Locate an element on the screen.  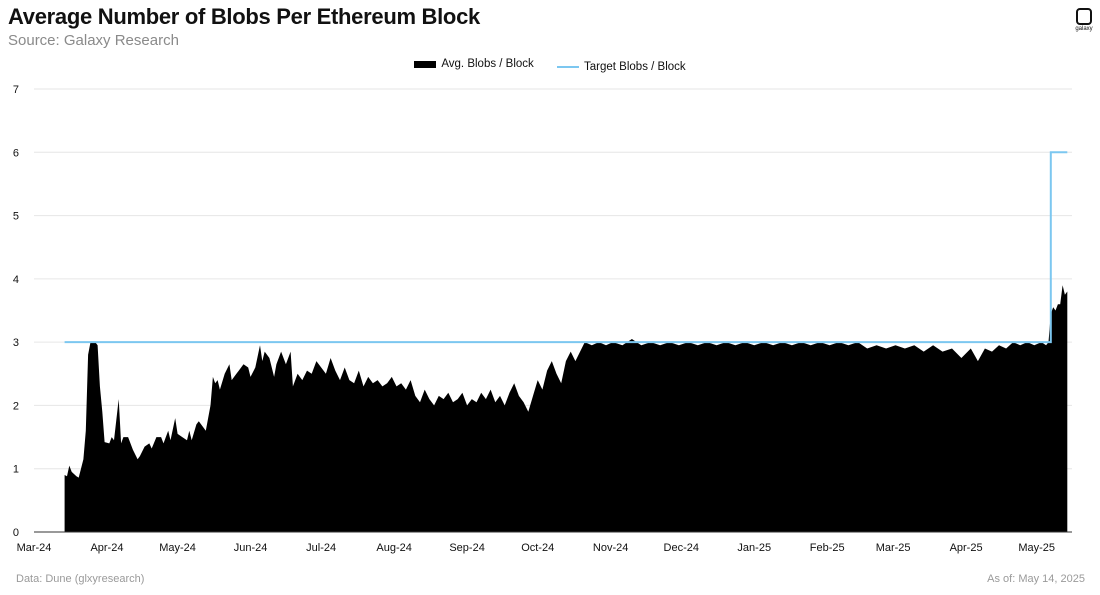
legend-label-avg: Avg. Blobs / Block is located at coordinates (487, 64).